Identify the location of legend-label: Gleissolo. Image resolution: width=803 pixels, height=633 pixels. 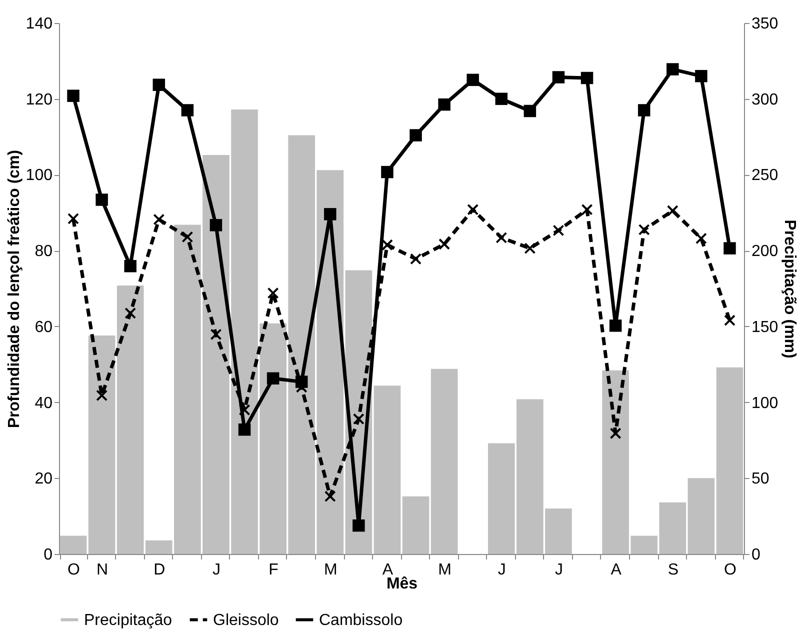
(246, 620).